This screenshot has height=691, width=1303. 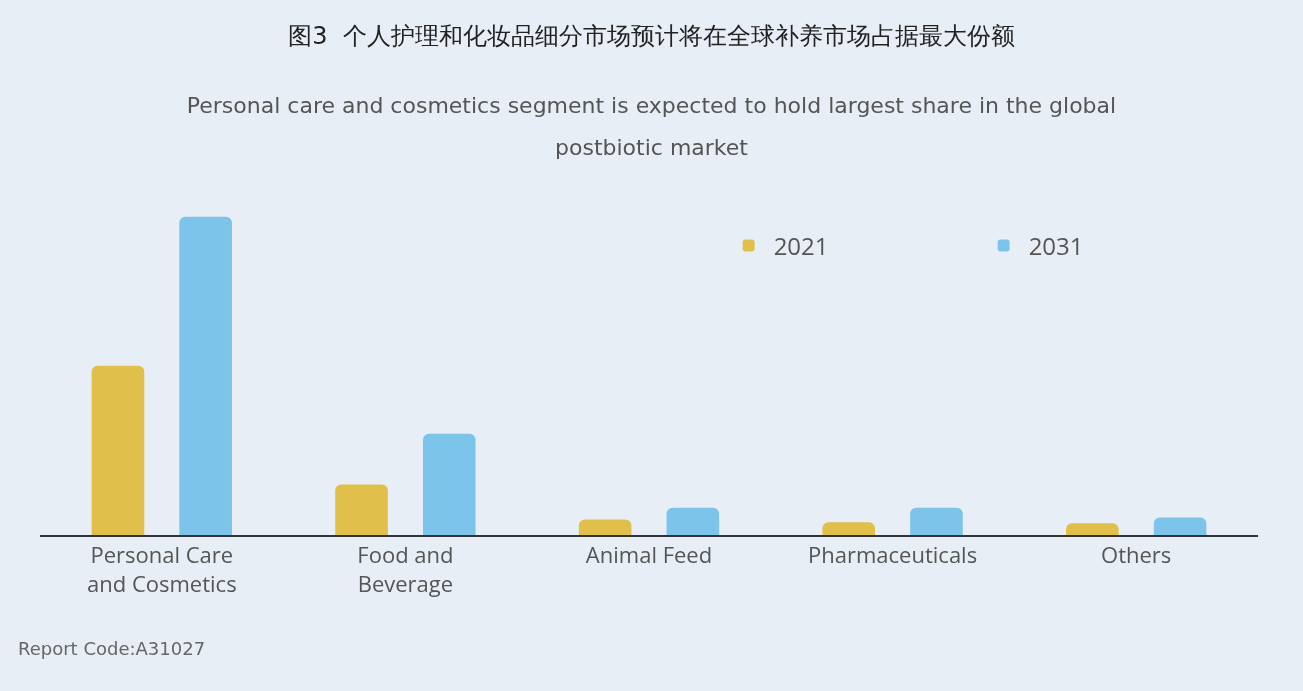 I want to click on x-tick-label: Animal Feed, so click(x=649, y=554).